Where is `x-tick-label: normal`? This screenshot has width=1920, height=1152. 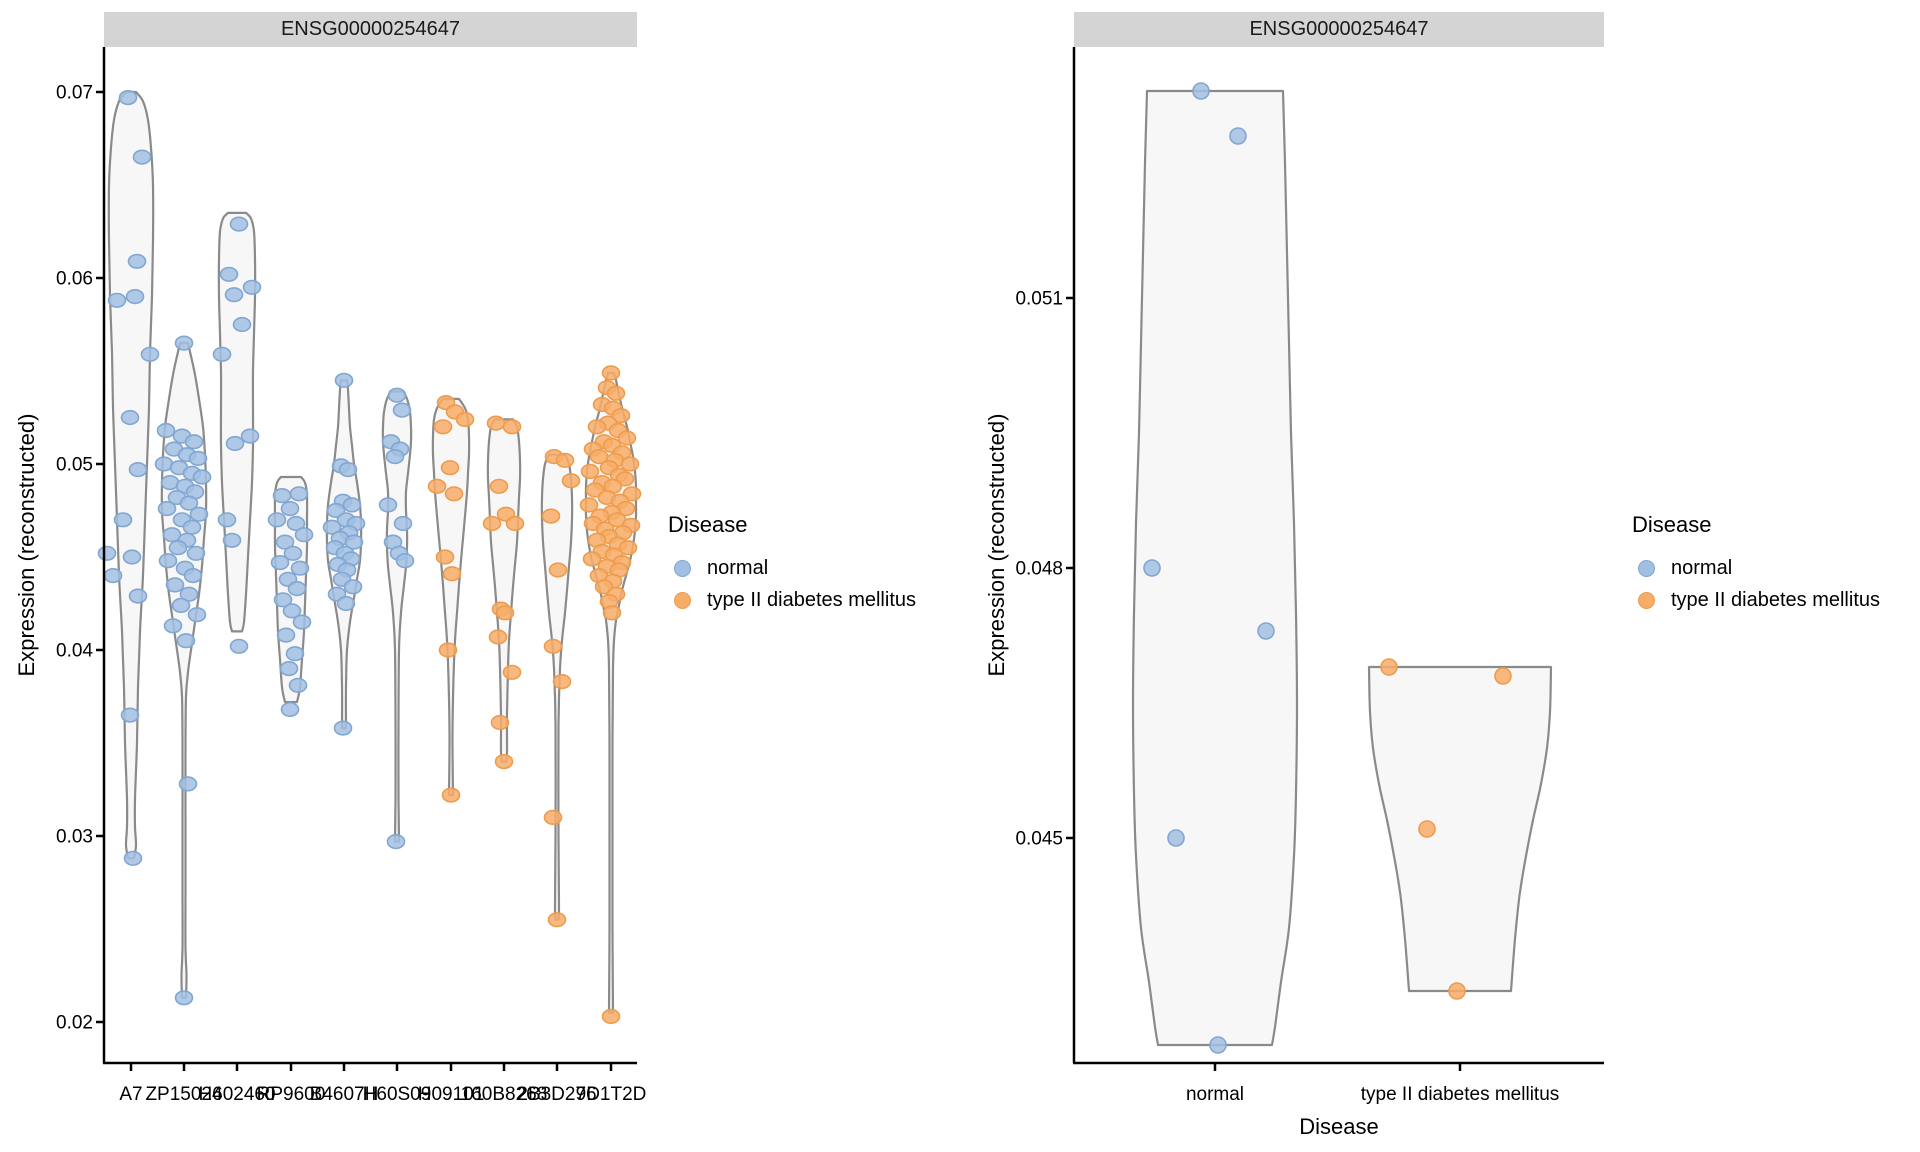 x-tick-label: normal is located at coordinates (1215, 1094).